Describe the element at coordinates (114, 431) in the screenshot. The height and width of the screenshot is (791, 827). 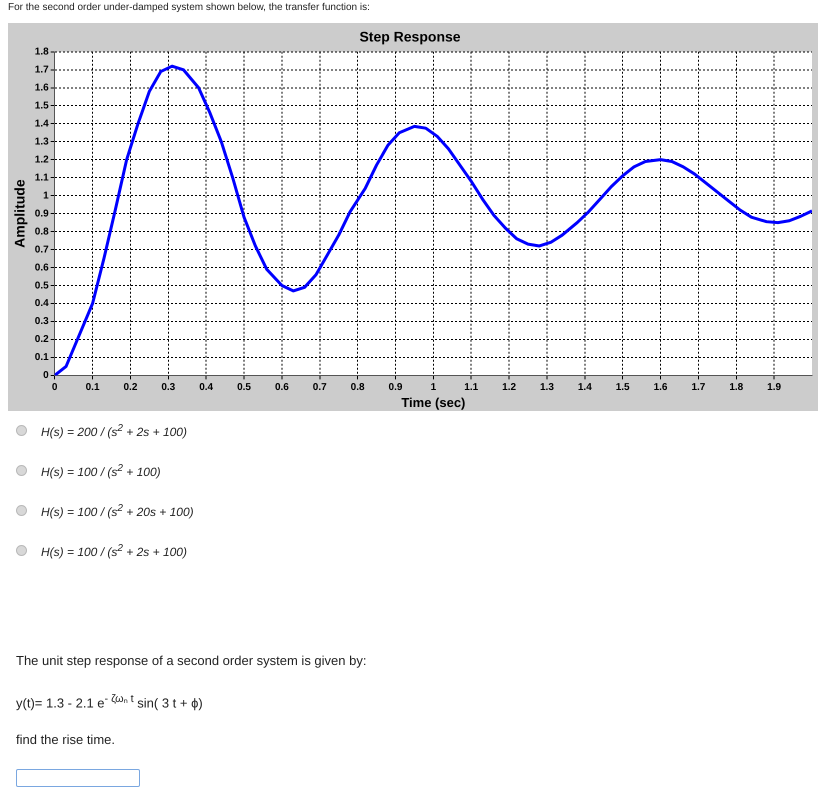
I see `text: H(s) = 200 / (s$^{2}$ + 2s + 100)` at that location.